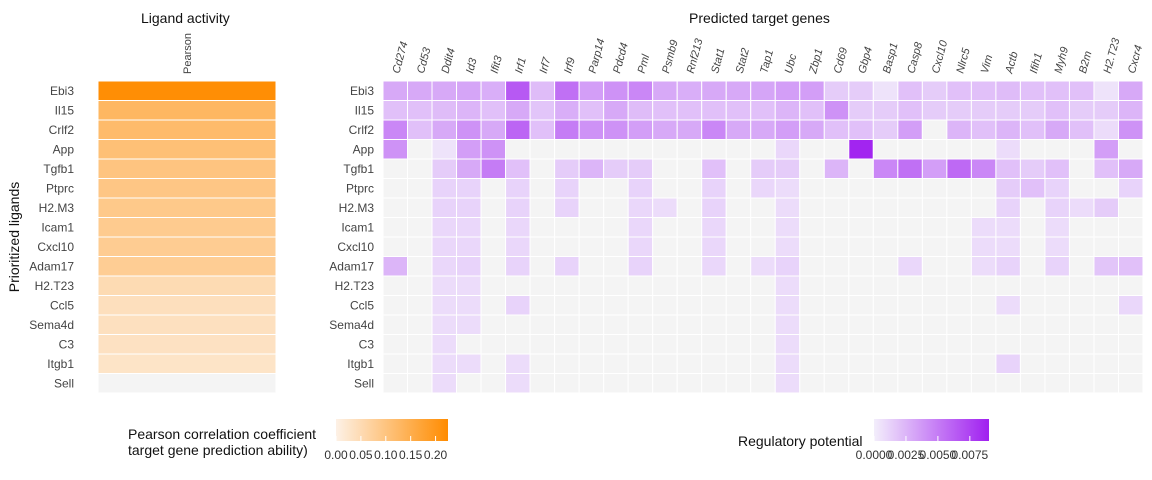 The image size is (1152, 480). Describe the element at coordinates (616, 188) in the screenshot. I see `reg-tile-Ptprc-Pdcd4` at that location.